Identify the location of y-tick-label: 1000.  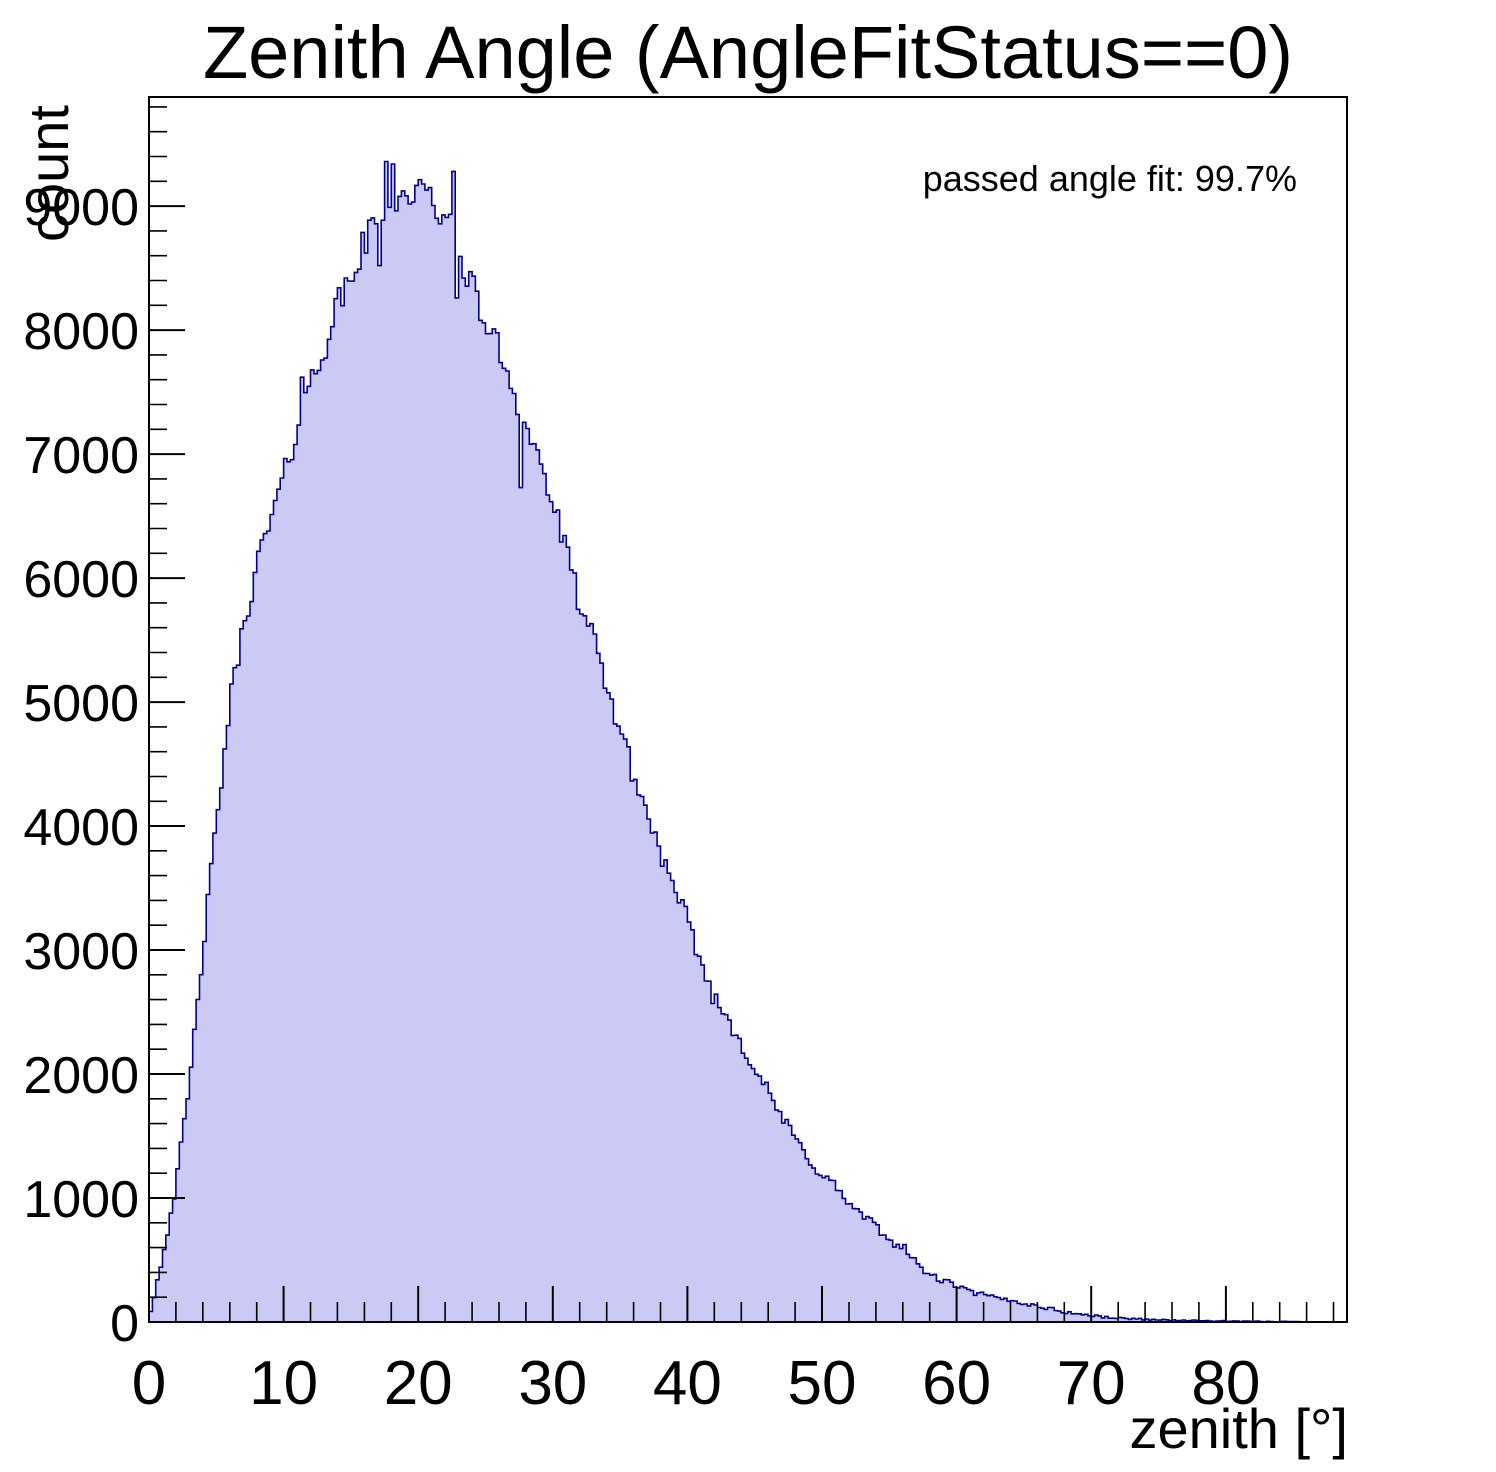
(81, 1200).